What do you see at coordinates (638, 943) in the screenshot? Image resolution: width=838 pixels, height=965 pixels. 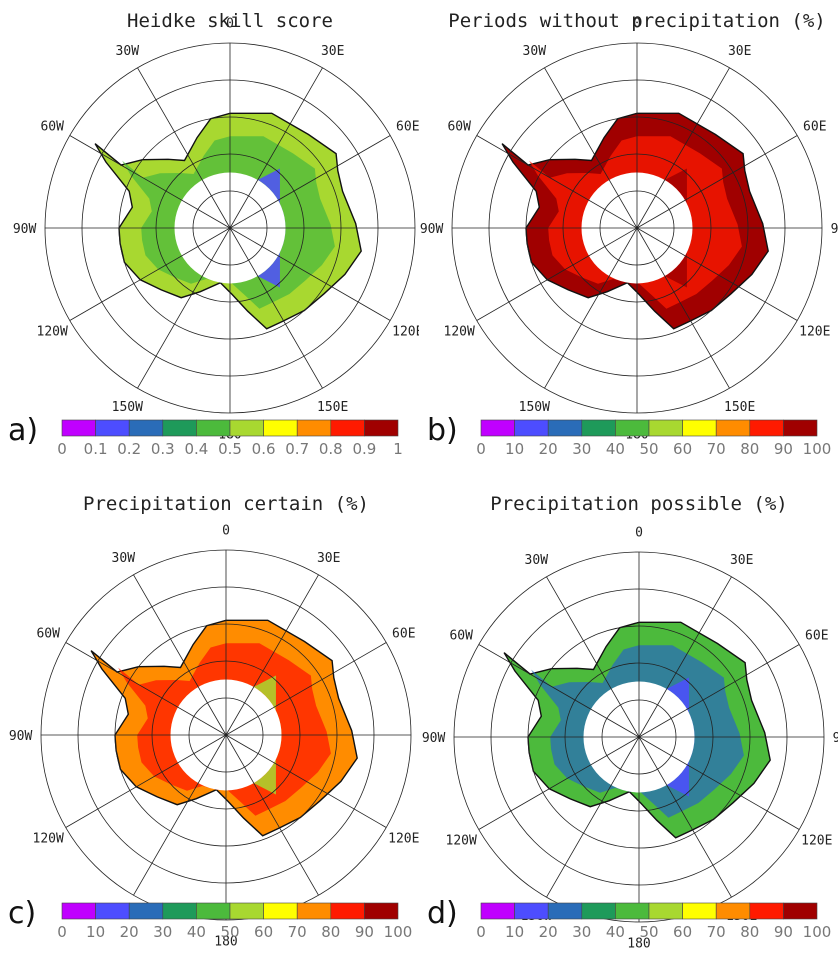 I see `longitude-label: 180` at bounding box center [638, 943].